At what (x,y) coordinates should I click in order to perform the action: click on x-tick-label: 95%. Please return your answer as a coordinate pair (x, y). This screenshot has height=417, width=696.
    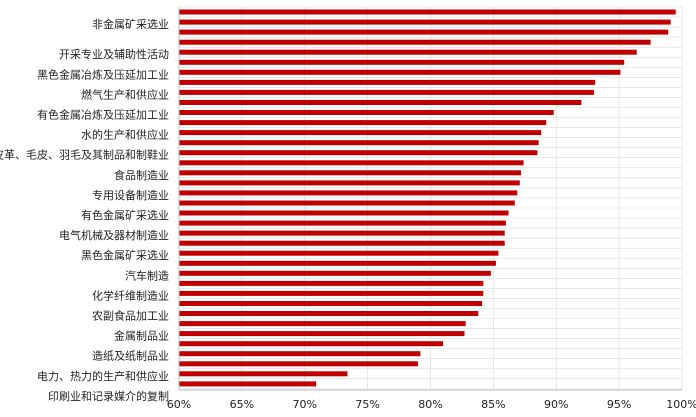
    Looking at the image, I should click on (619, 404).